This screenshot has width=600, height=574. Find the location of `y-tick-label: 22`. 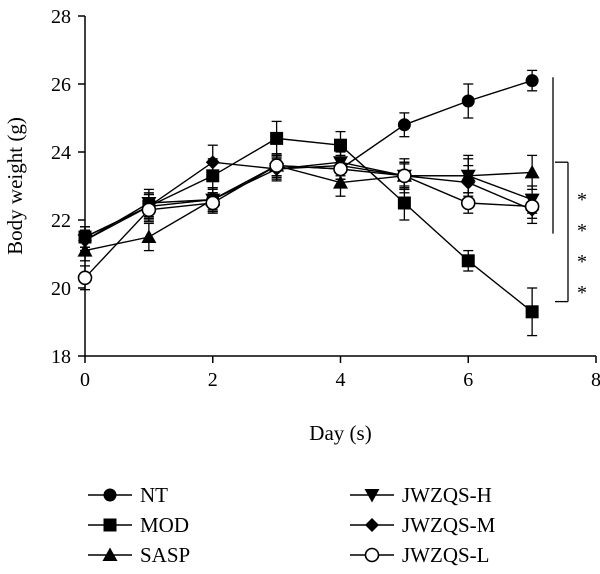

y-tick-label: 22 is located at coordinates (61, 221).